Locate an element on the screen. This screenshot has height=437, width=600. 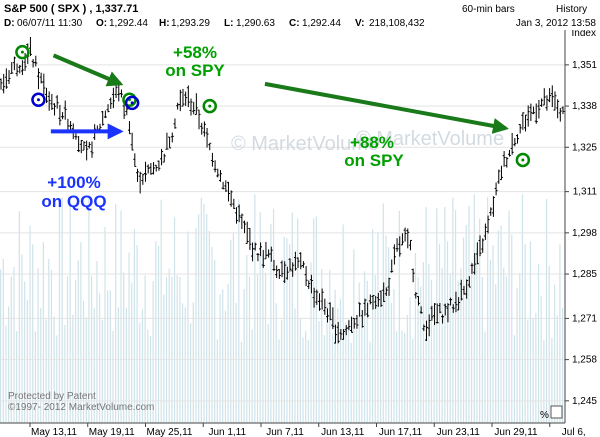
chart-title: S&P 500 ( SPX ) , 1,337.71 is located at coordinates (71, 9).